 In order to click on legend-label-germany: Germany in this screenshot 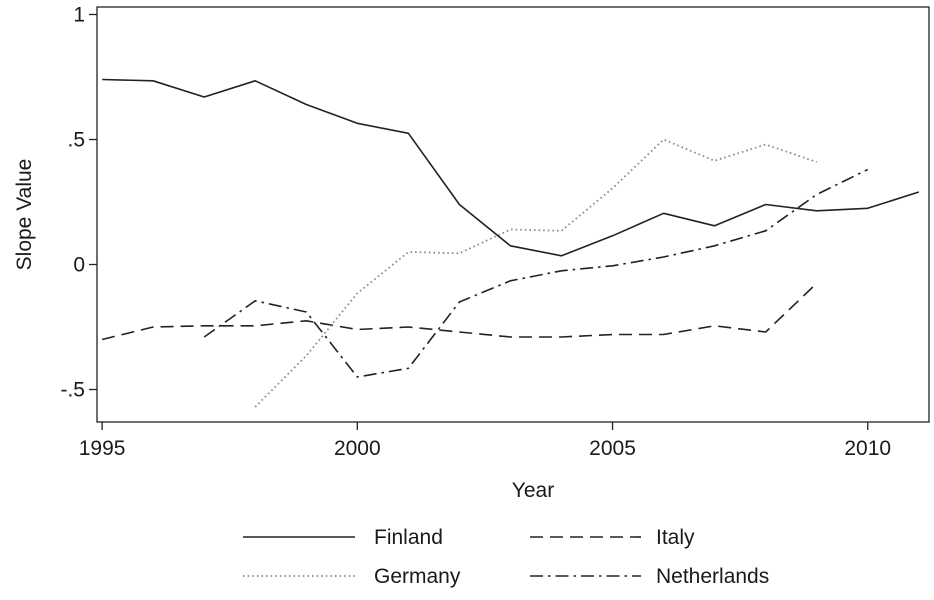, I will do `click(417, 576)`.